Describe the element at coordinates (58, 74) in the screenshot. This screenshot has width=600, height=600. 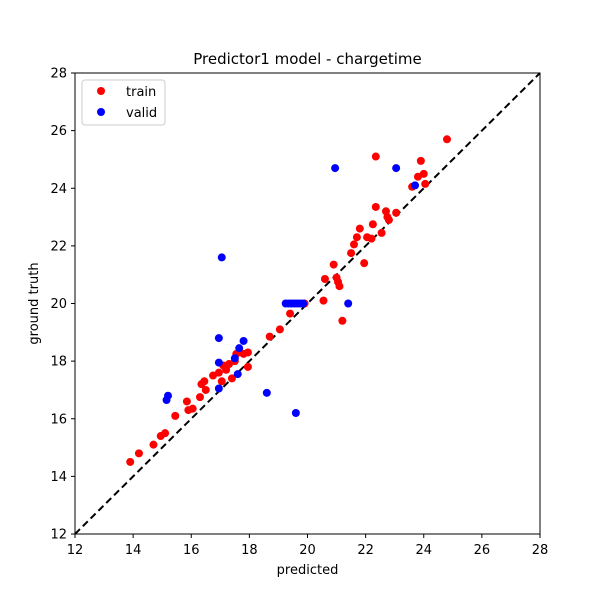
I see `y-tick-label: 28` at that location.